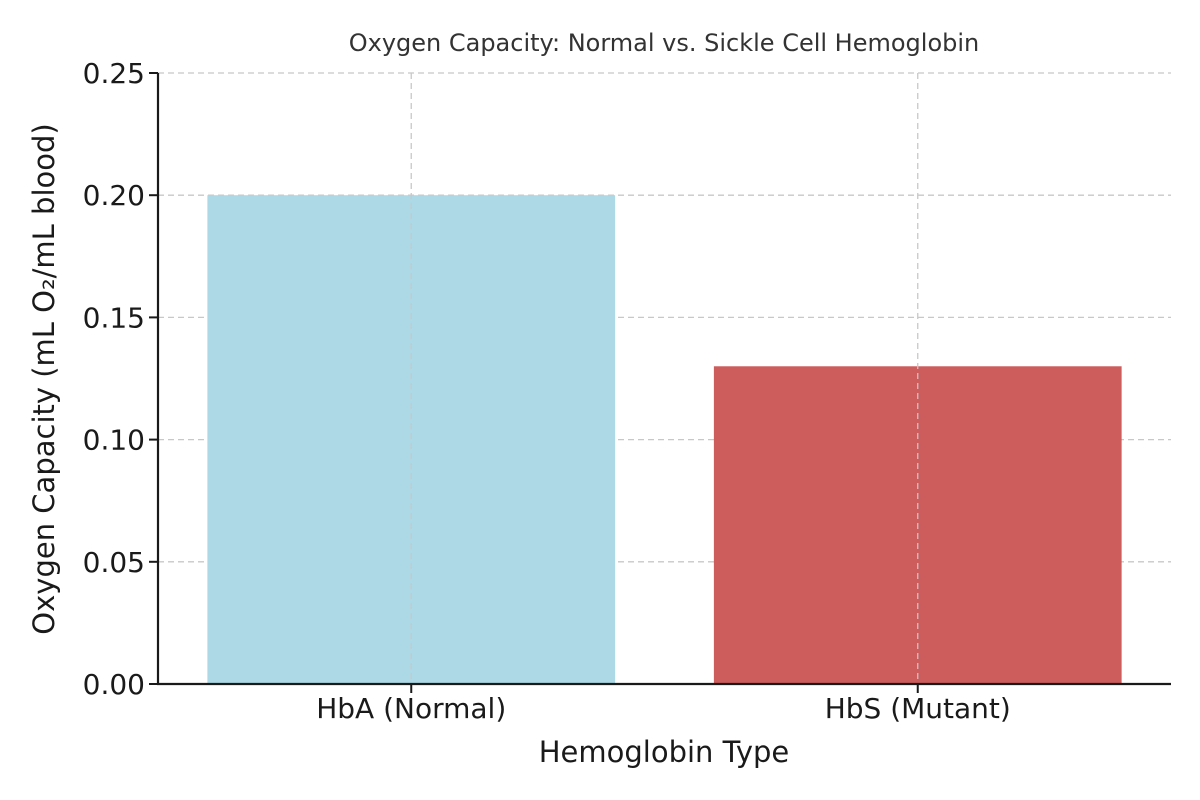  Describe the element at coordinates (114, 562) in the screenshot. I see `y-tick-label: 0.05` at that location.